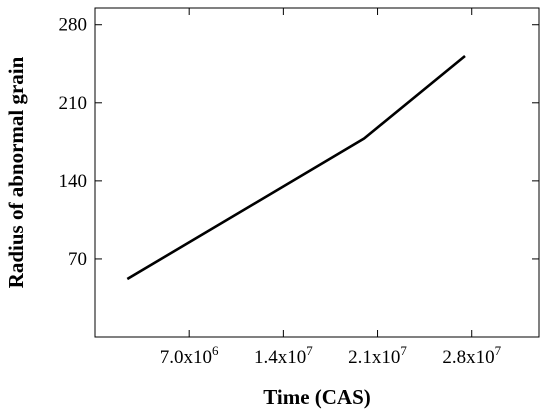 This screenshot has height=413, width=550. I want to click on y-tick-label: 70, so click(77, 259).